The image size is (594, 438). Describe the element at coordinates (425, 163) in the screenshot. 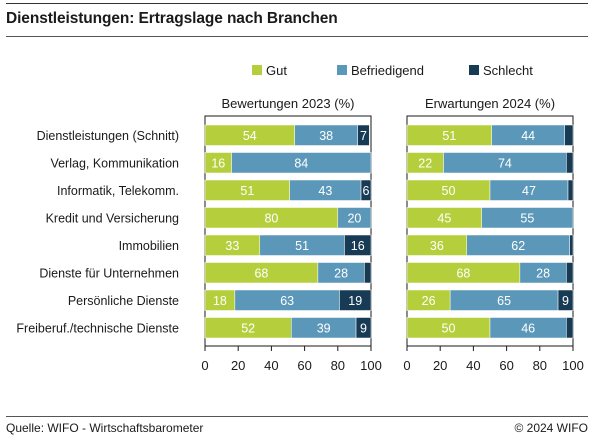

I see `data-label: 22` at that location.